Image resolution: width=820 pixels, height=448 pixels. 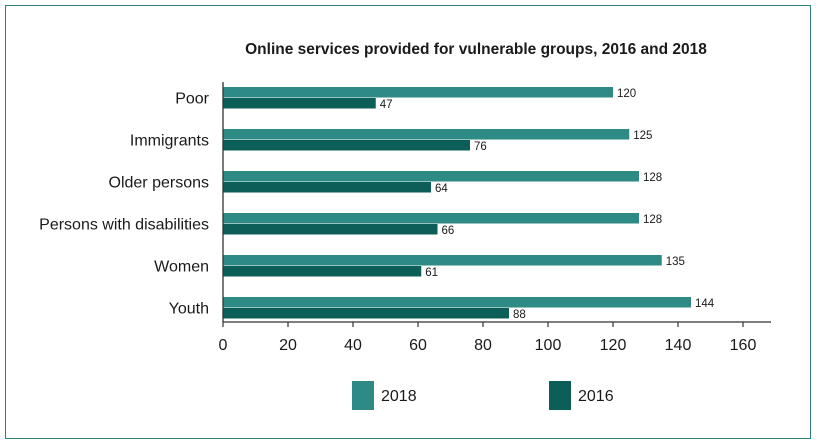 What do you see at coordinates (448, 231) in the screenshot?
I see `data-label-persons-with-disabilities-2016: 66` at bounding box center [448, 231].